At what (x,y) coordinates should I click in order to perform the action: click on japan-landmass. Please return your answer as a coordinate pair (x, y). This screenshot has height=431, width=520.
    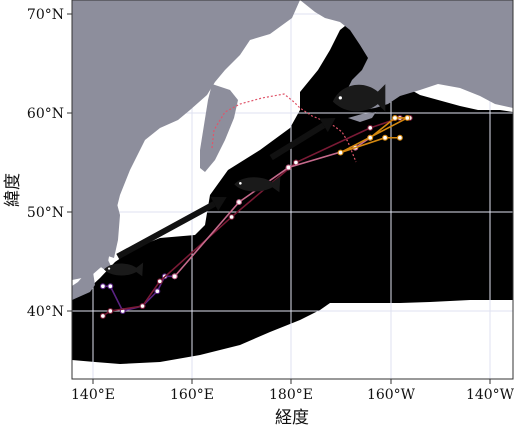
    Looking at the image, I should click on (92, 280).